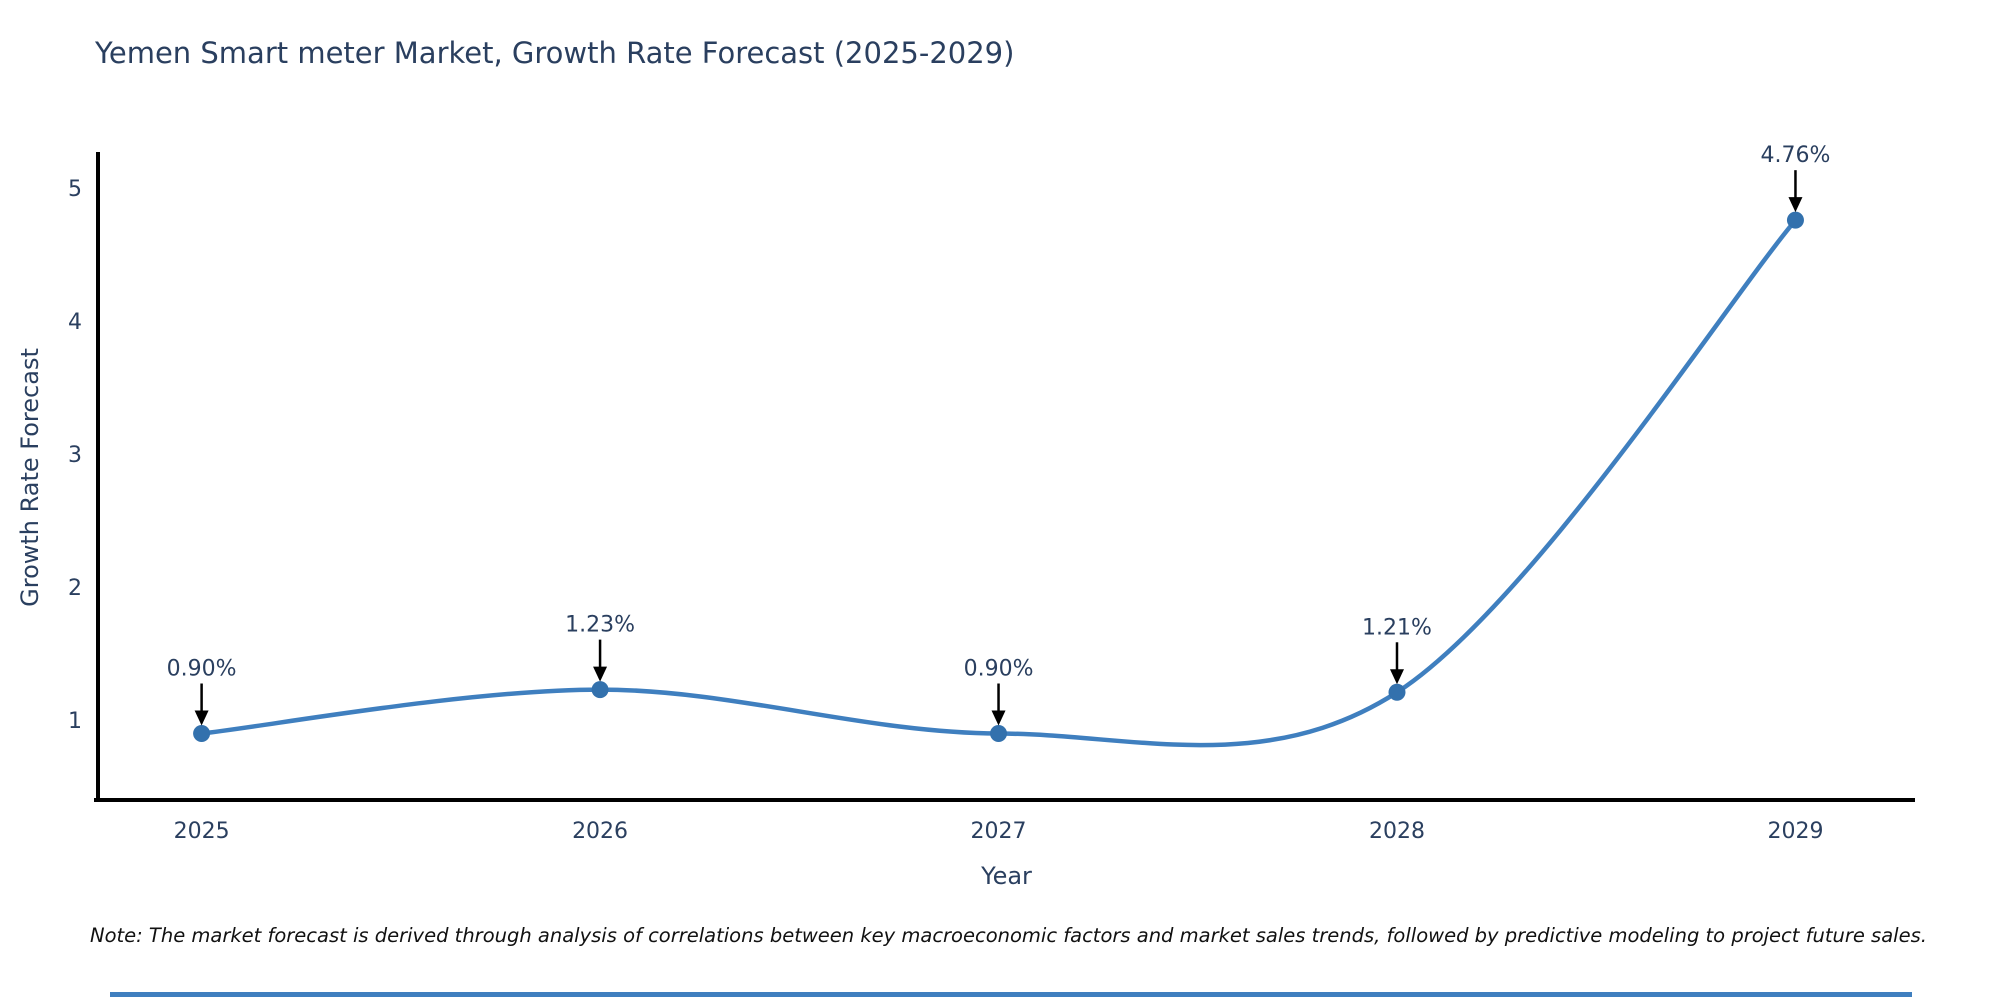 This screenshot has width=2000, height=1000. What do you see at coordinates (202, 831) in the screenshot?
I see `x-tick-label-2025: 2025` at bounding box center [202, 831].